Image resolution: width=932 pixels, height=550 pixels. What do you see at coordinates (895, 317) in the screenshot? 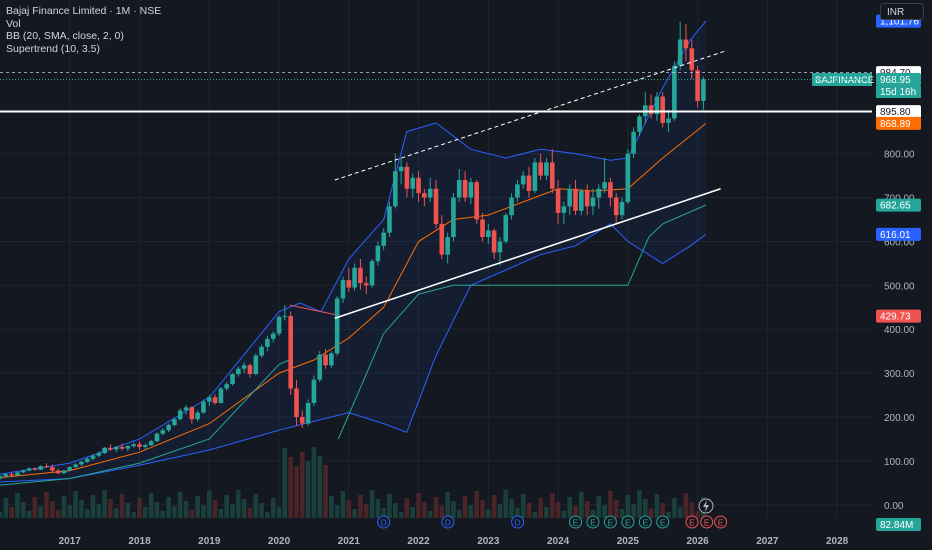
I see `price-label: 429.73` at bounding box center [895, 317].